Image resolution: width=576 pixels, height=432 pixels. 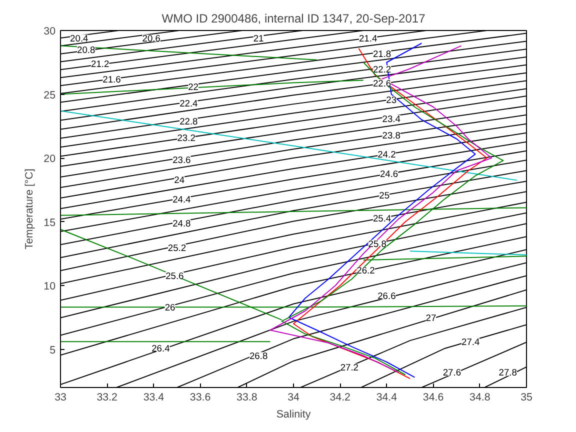 I want to click on x-tick-label: 33.2, so click(x=107, y=398).